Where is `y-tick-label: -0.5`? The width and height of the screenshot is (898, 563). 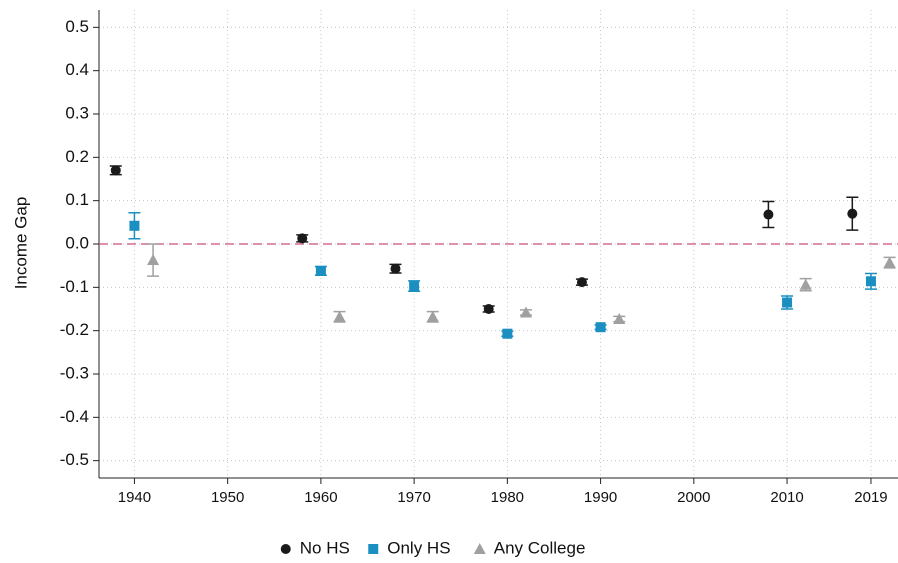
y-tick-label: -0.5 is located at coordinates (74, 459).